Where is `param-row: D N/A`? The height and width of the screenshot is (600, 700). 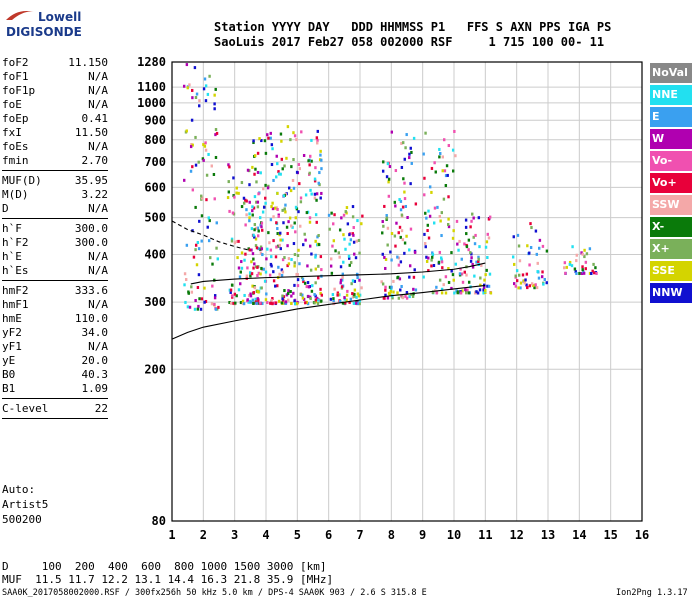 param-row: D N/A is located at coordinates (55, 209).